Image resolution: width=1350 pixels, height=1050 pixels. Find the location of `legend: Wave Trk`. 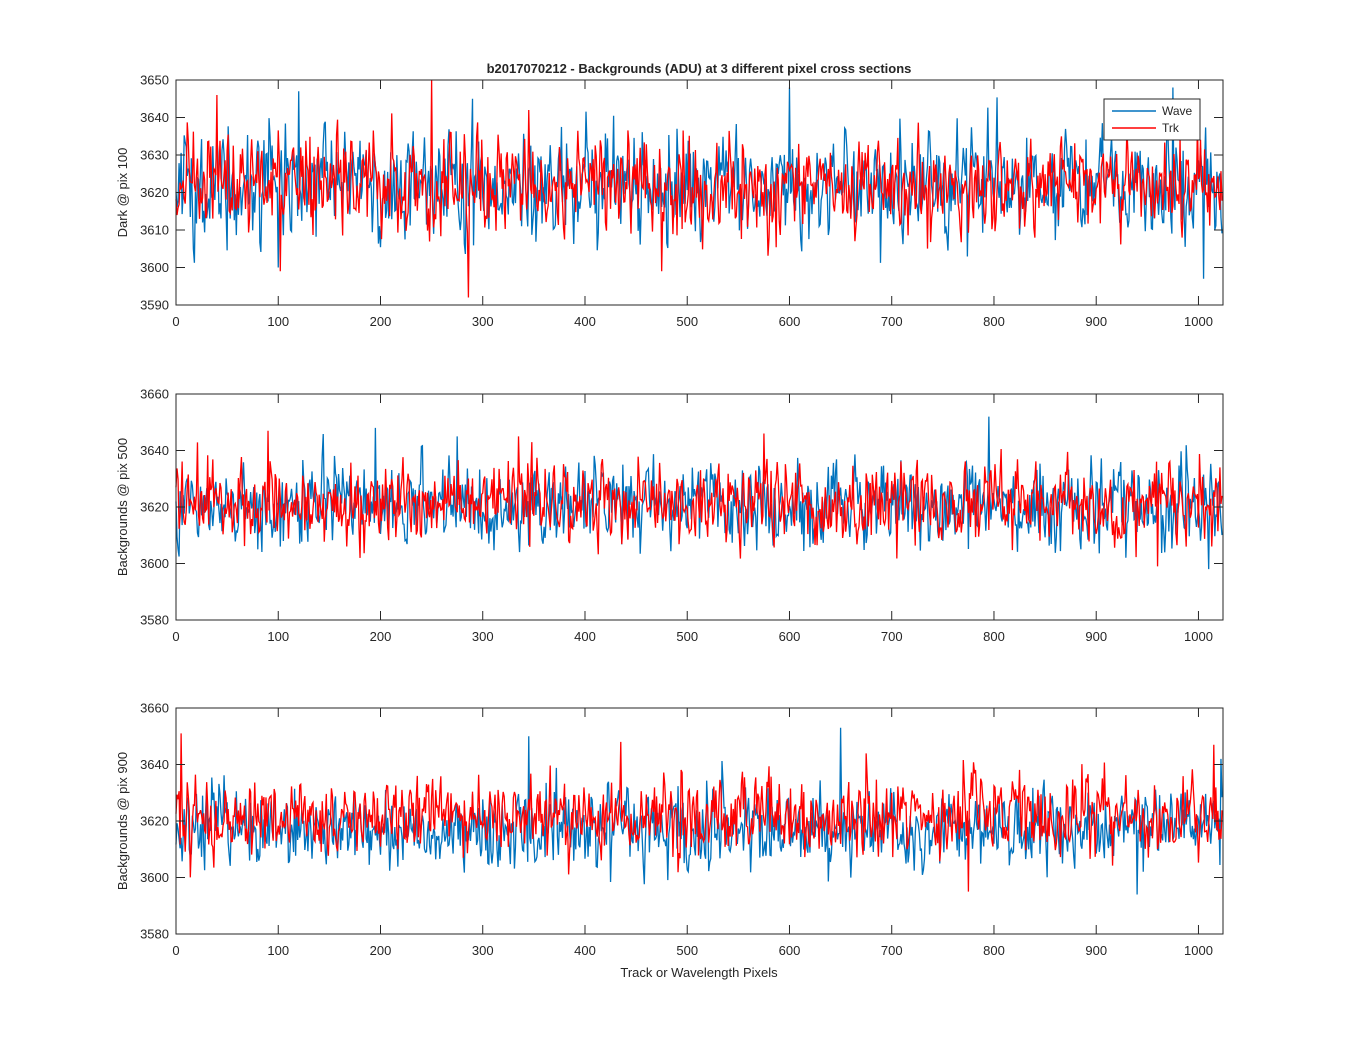

legend: Wave Trk is located at coordinates (1152, 119).